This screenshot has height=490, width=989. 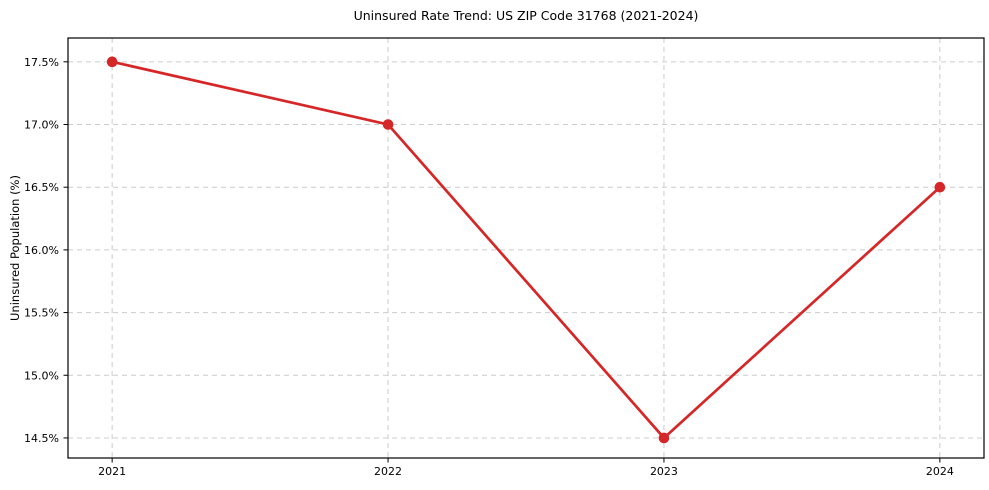 I want to click on y-tick-label: 14.5%, so click(x=41, y=438).